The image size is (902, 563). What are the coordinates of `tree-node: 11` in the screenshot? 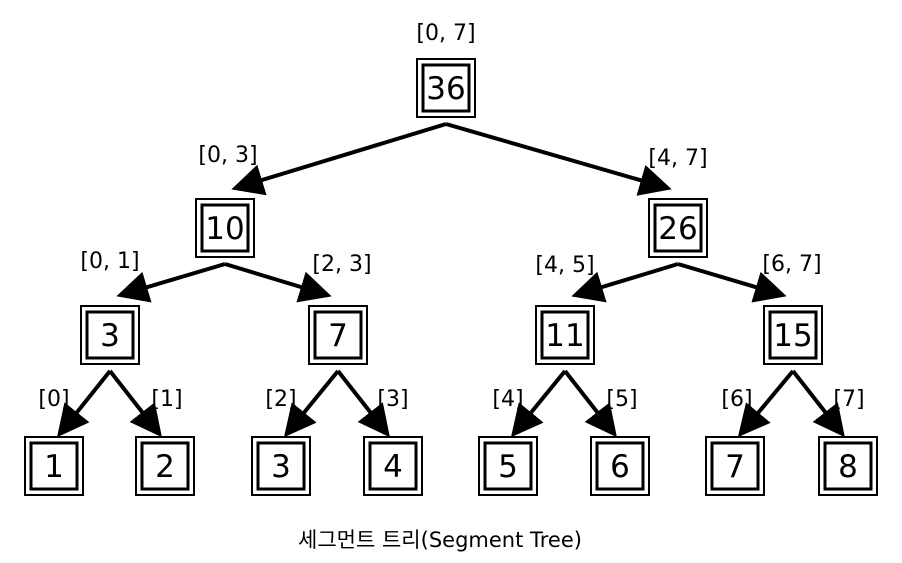 It's located at (565, 335).